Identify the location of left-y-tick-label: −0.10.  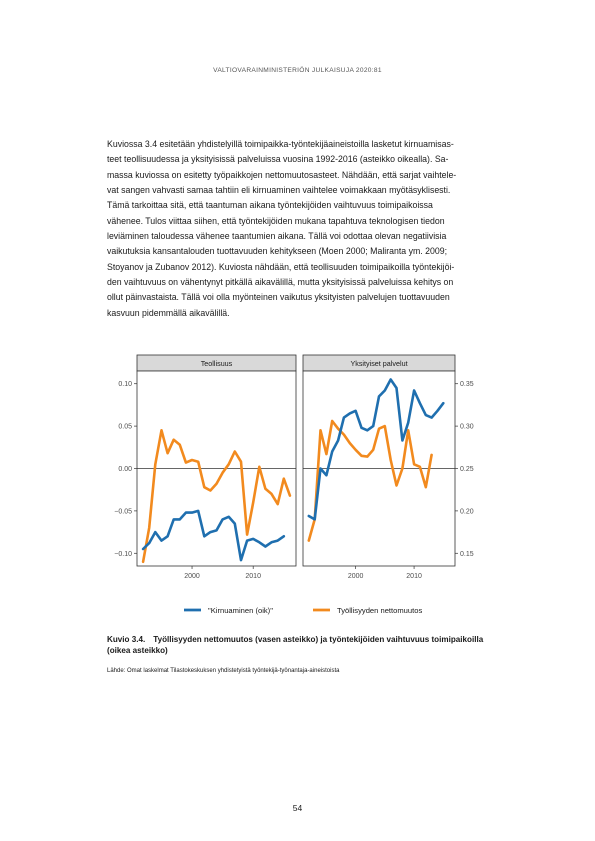
(123, 554).